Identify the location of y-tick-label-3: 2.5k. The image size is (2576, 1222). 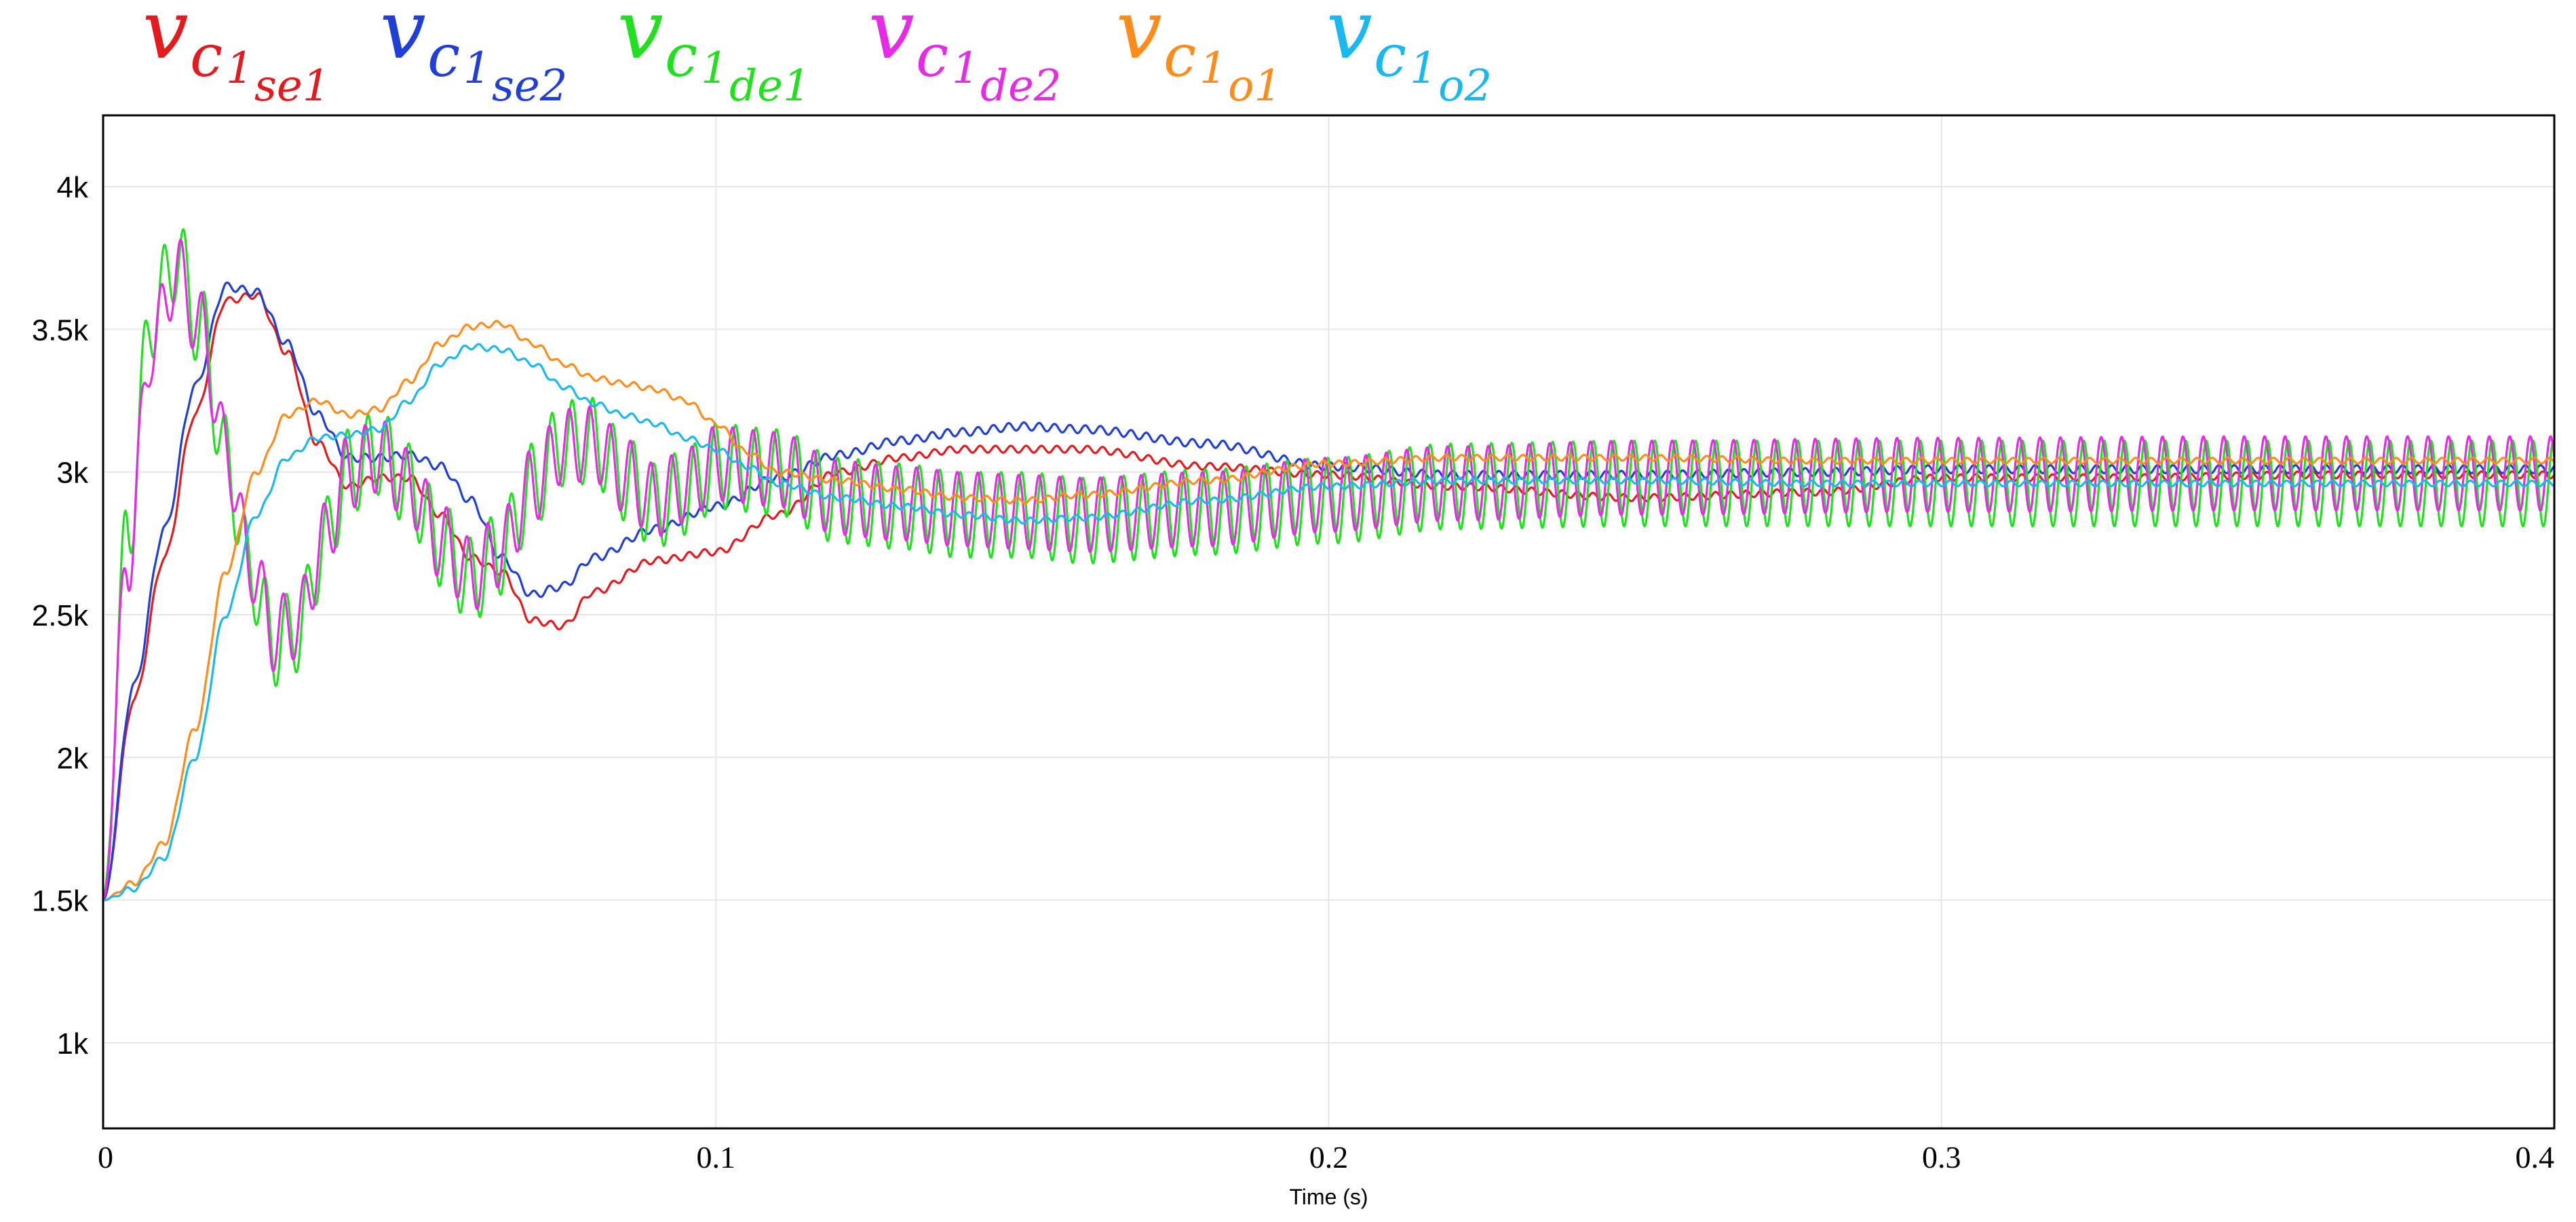
(61, 615).